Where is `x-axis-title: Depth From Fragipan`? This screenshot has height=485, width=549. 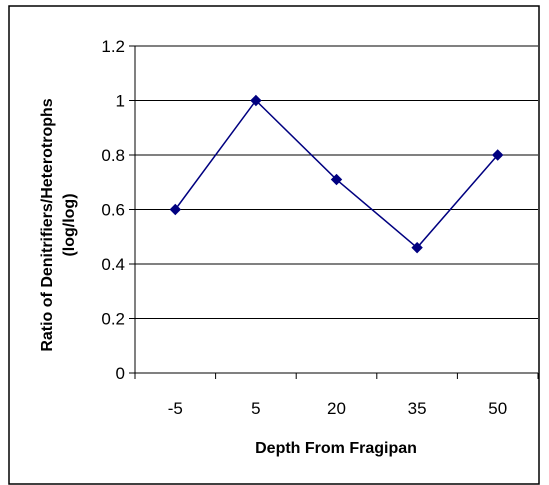
x-axis-title: Depth From Fragipan is located at coordinates (336, 448).